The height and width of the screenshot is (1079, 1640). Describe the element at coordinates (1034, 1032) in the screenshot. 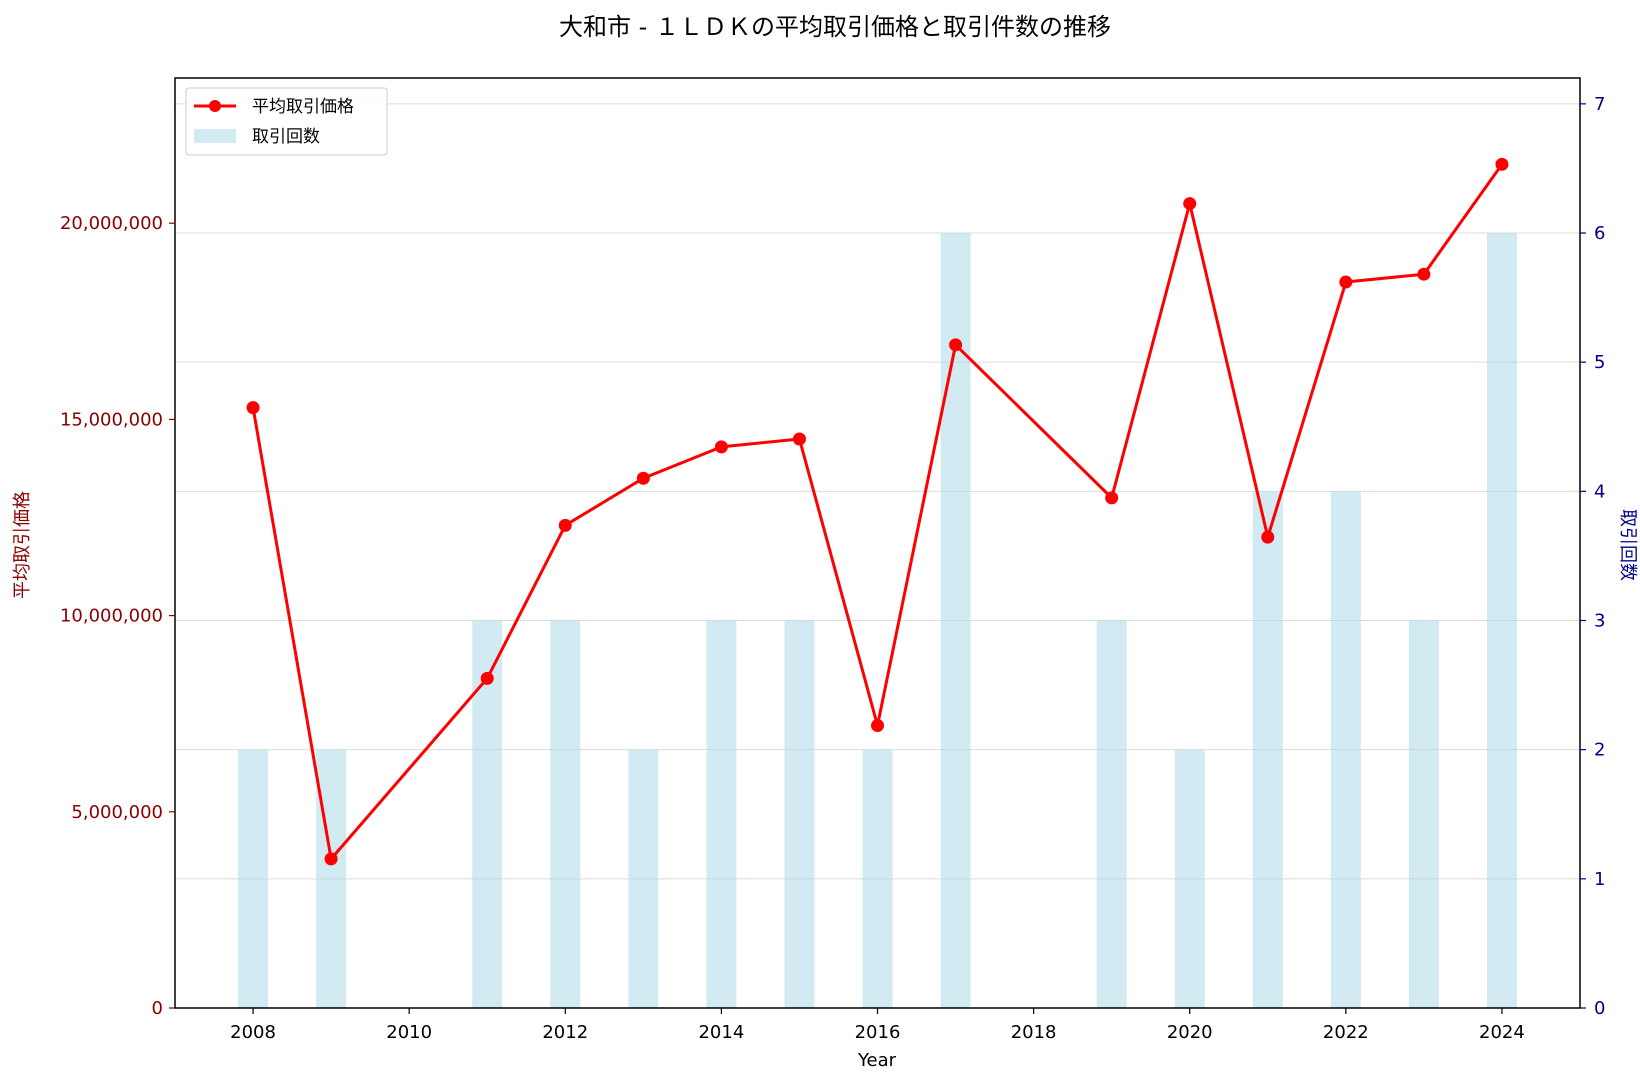

I see `x-tick-label: 2018` at that location.